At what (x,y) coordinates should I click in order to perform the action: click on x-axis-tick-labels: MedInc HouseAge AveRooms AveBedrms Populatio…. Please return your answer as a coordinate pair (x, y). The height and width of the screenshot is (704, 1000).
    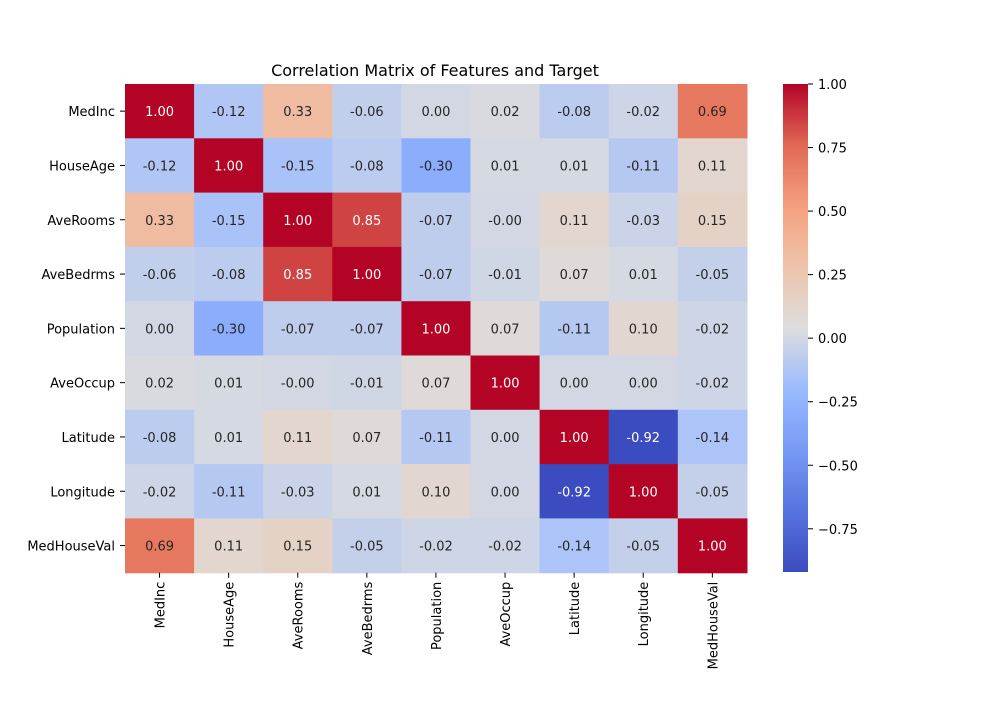
    Looking at the image, I should click on (437, 620).